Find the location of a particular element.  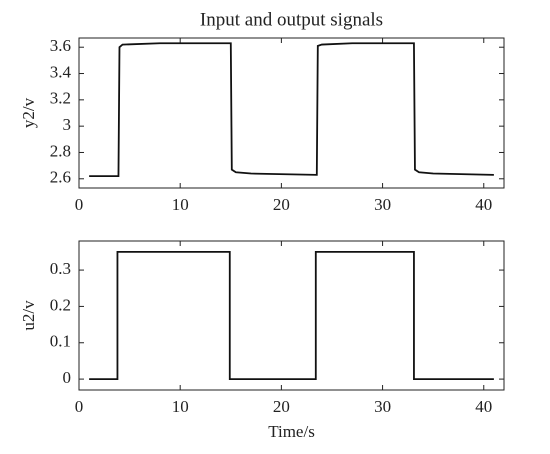

y-tick-label: 3 is located at coordinates (67, 124).